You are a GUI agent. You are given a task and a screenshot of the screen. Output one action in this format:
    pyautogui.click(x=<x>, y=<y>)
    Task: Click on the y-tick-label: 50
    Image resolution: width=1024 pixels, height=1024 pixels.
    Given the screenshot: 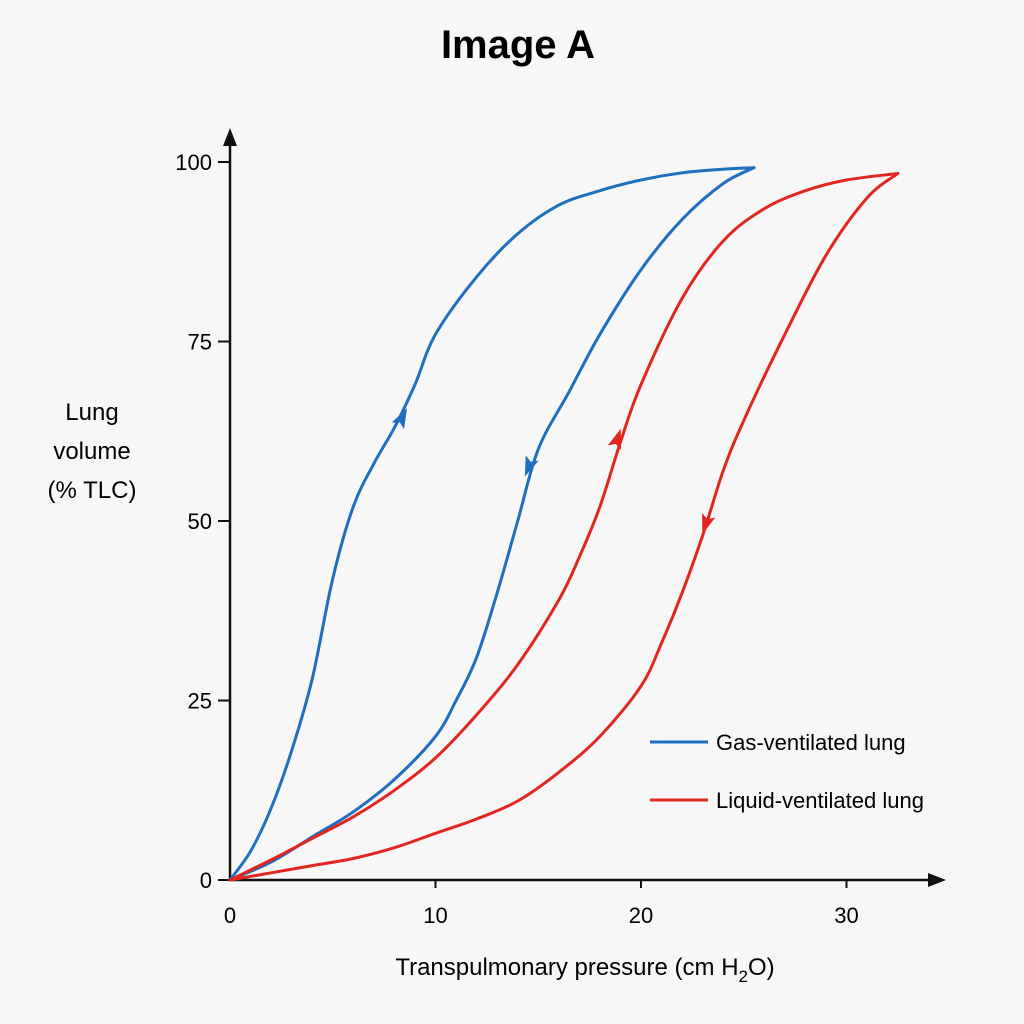 What is the action you would take?
    pyautogui.click(x=200, y=521)
    